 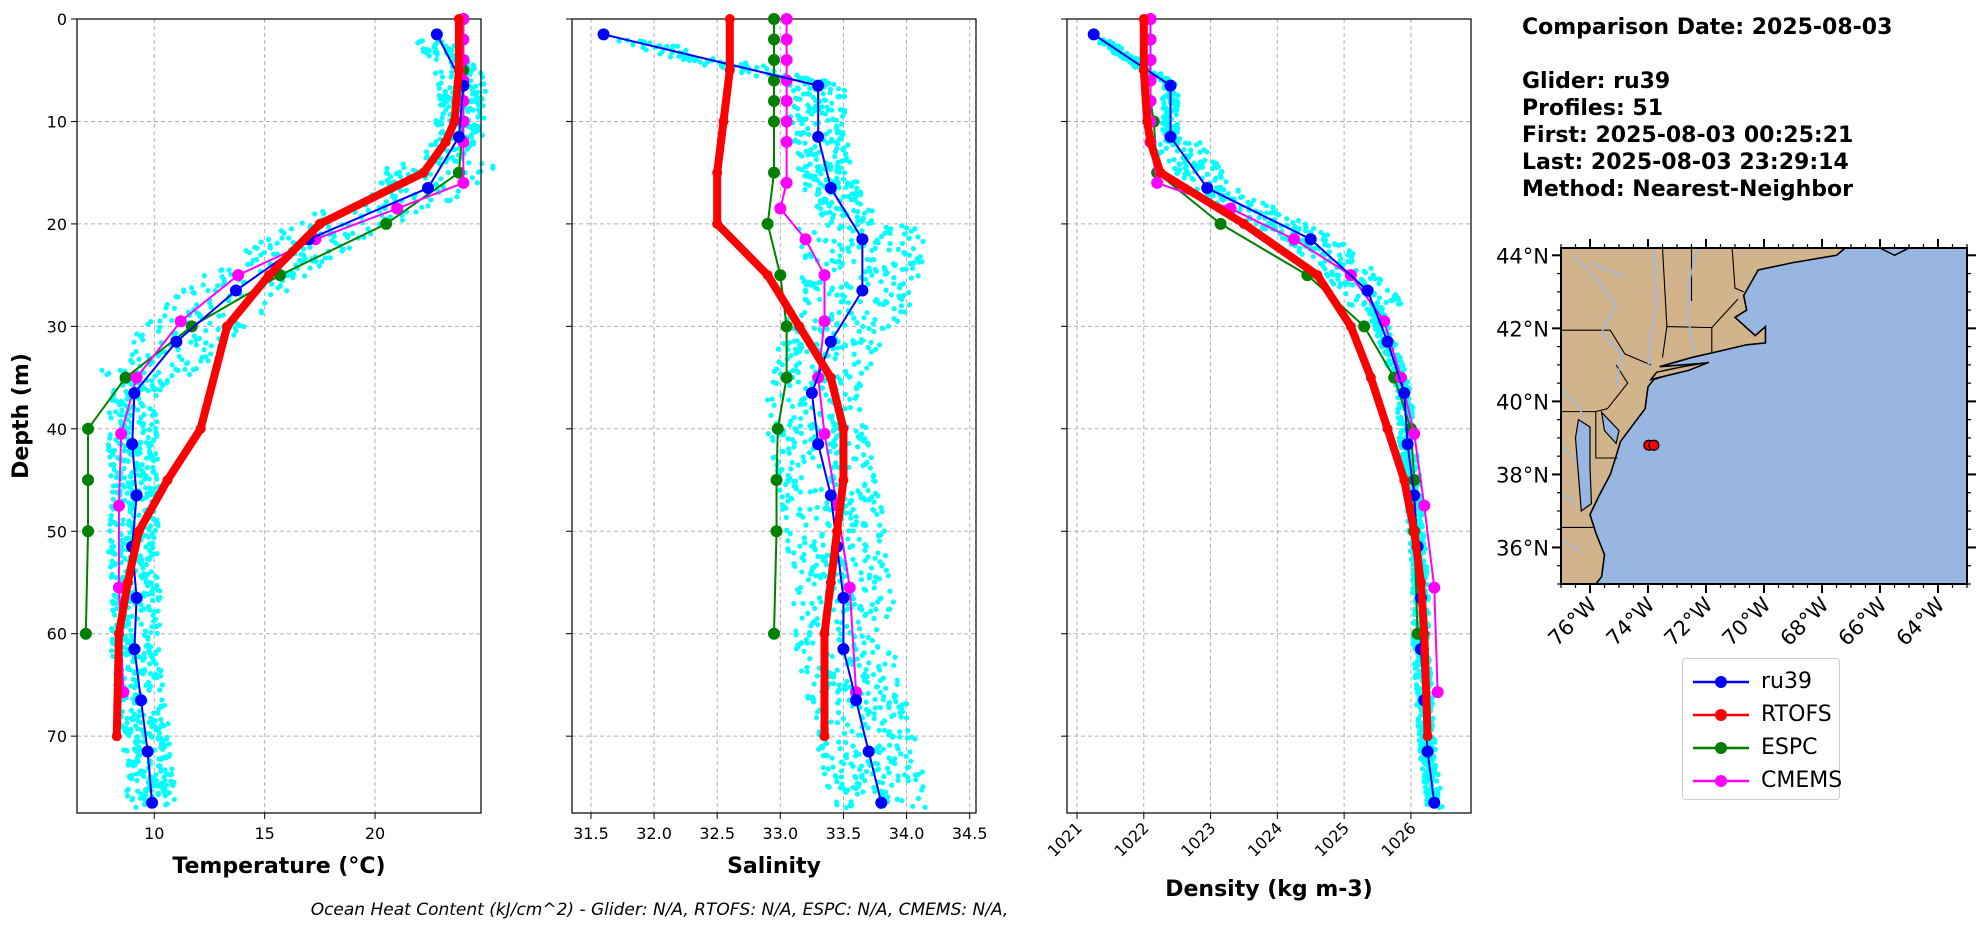 I want to click on y-axis-label: Depth (m), so click(x=21, y=416).